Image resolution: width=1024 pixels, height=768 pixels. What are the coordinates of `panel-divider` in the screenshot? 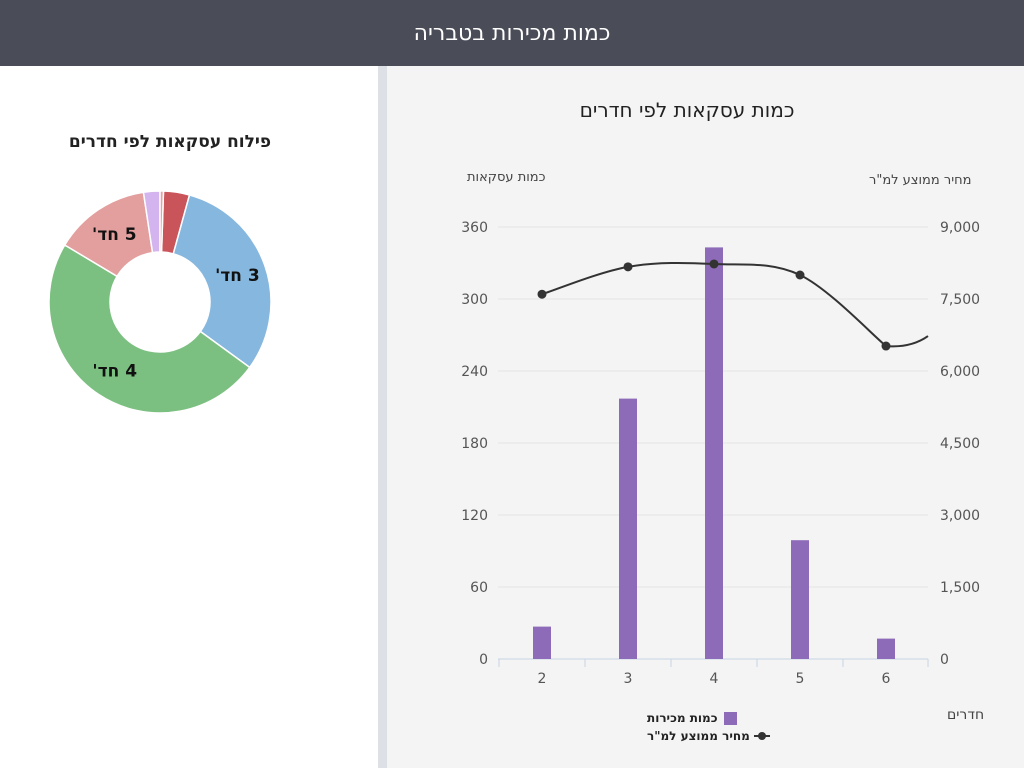 It's located at (382, 417).